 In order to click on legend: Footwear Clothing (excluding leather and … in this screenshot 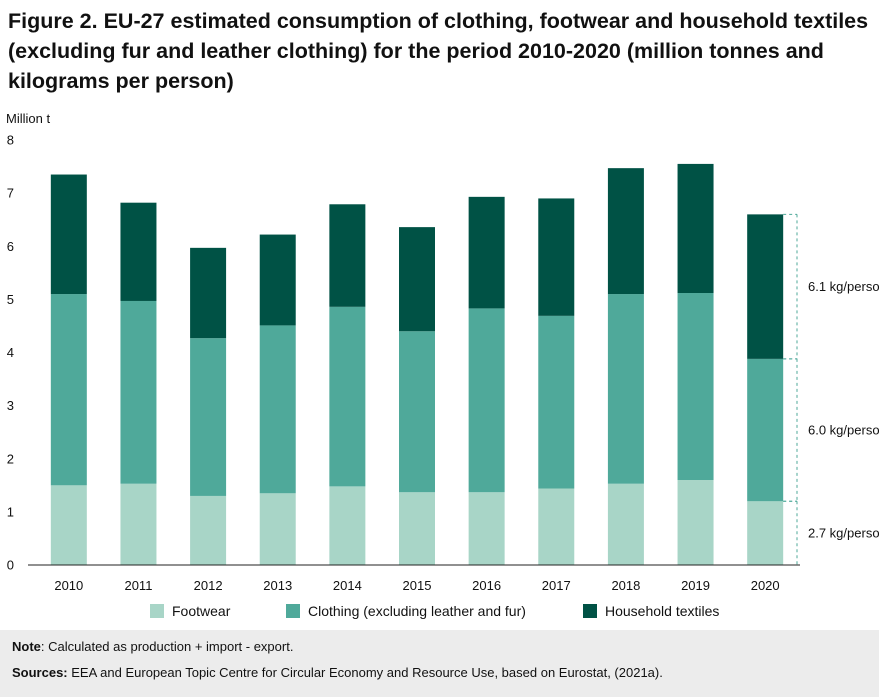, I will do `click(434, 611)`.